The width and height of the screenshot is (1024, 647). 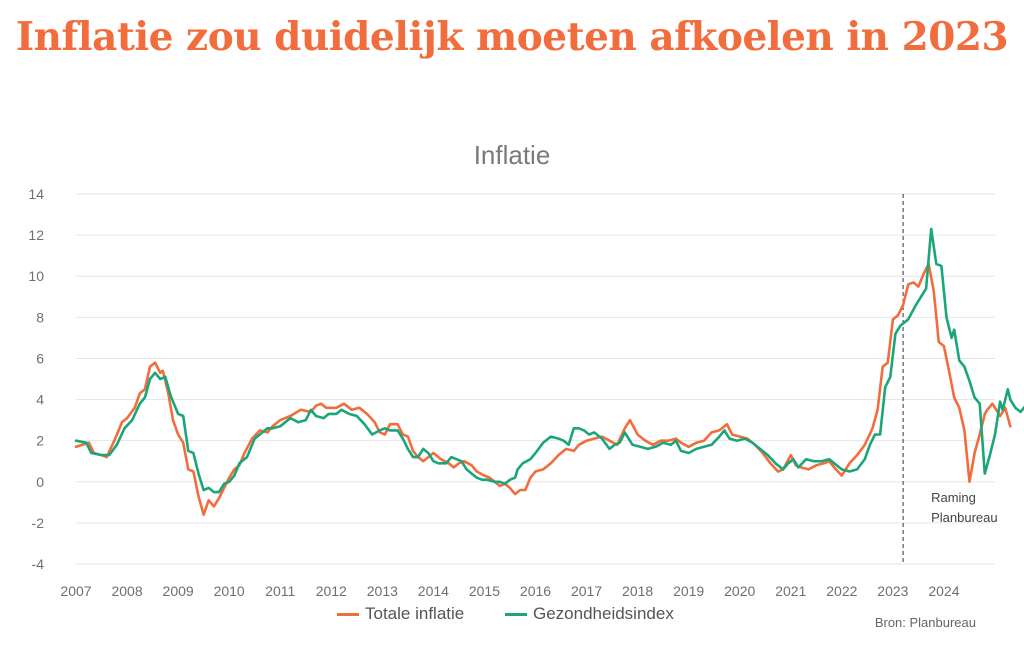 What do you see at coordinates (964, 517) in the screenshot?
I see `forecast-label: Planbureau` at bounding box center [964, 517].